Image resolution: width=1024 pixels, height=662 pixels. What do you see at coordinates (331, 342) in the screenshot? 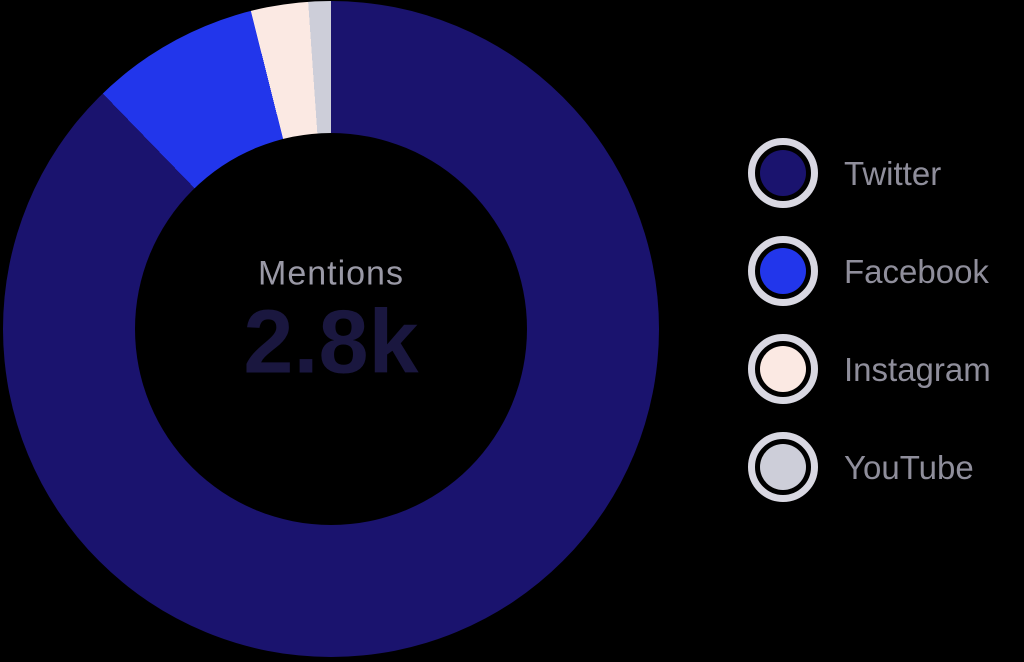
I see `center-metric-value: 2.8k` at bounding box center [331, 342].